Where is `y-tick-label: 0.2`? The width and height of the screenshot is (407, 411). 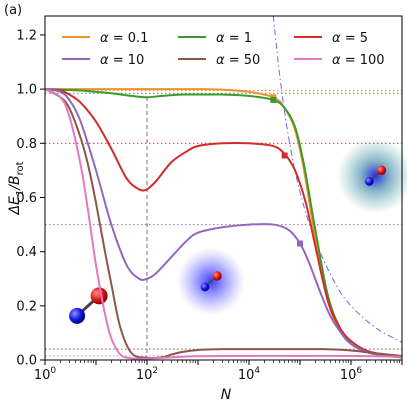
y-tick-label: 0.2 is located at coordinates (26, 306).